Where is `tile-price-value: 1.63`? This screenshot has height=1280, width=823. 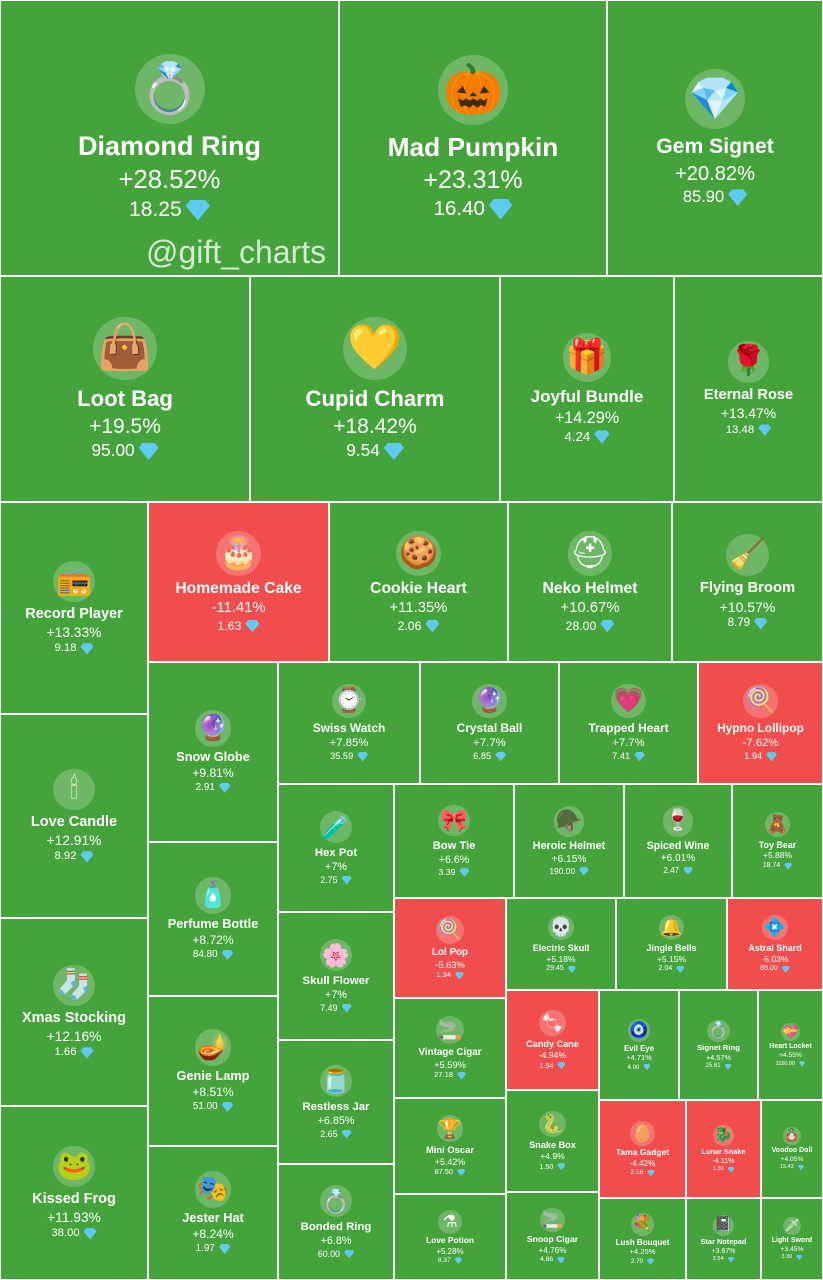 tile-price-value: 1.63 is located at coordinates (229, 626).